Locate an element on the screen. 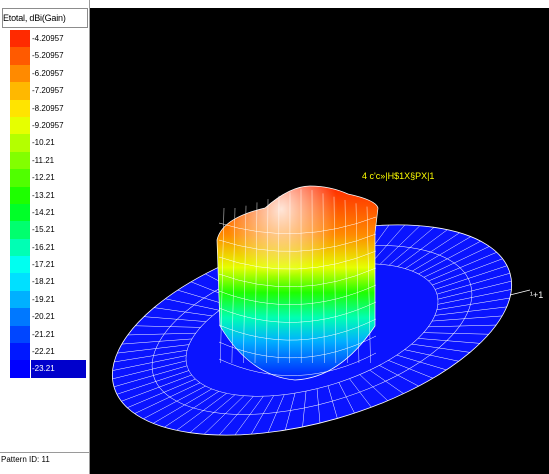 The image size is (549, 474). legend-header: Etotal, dBi(Gain) is located at coordinates (45, 18).